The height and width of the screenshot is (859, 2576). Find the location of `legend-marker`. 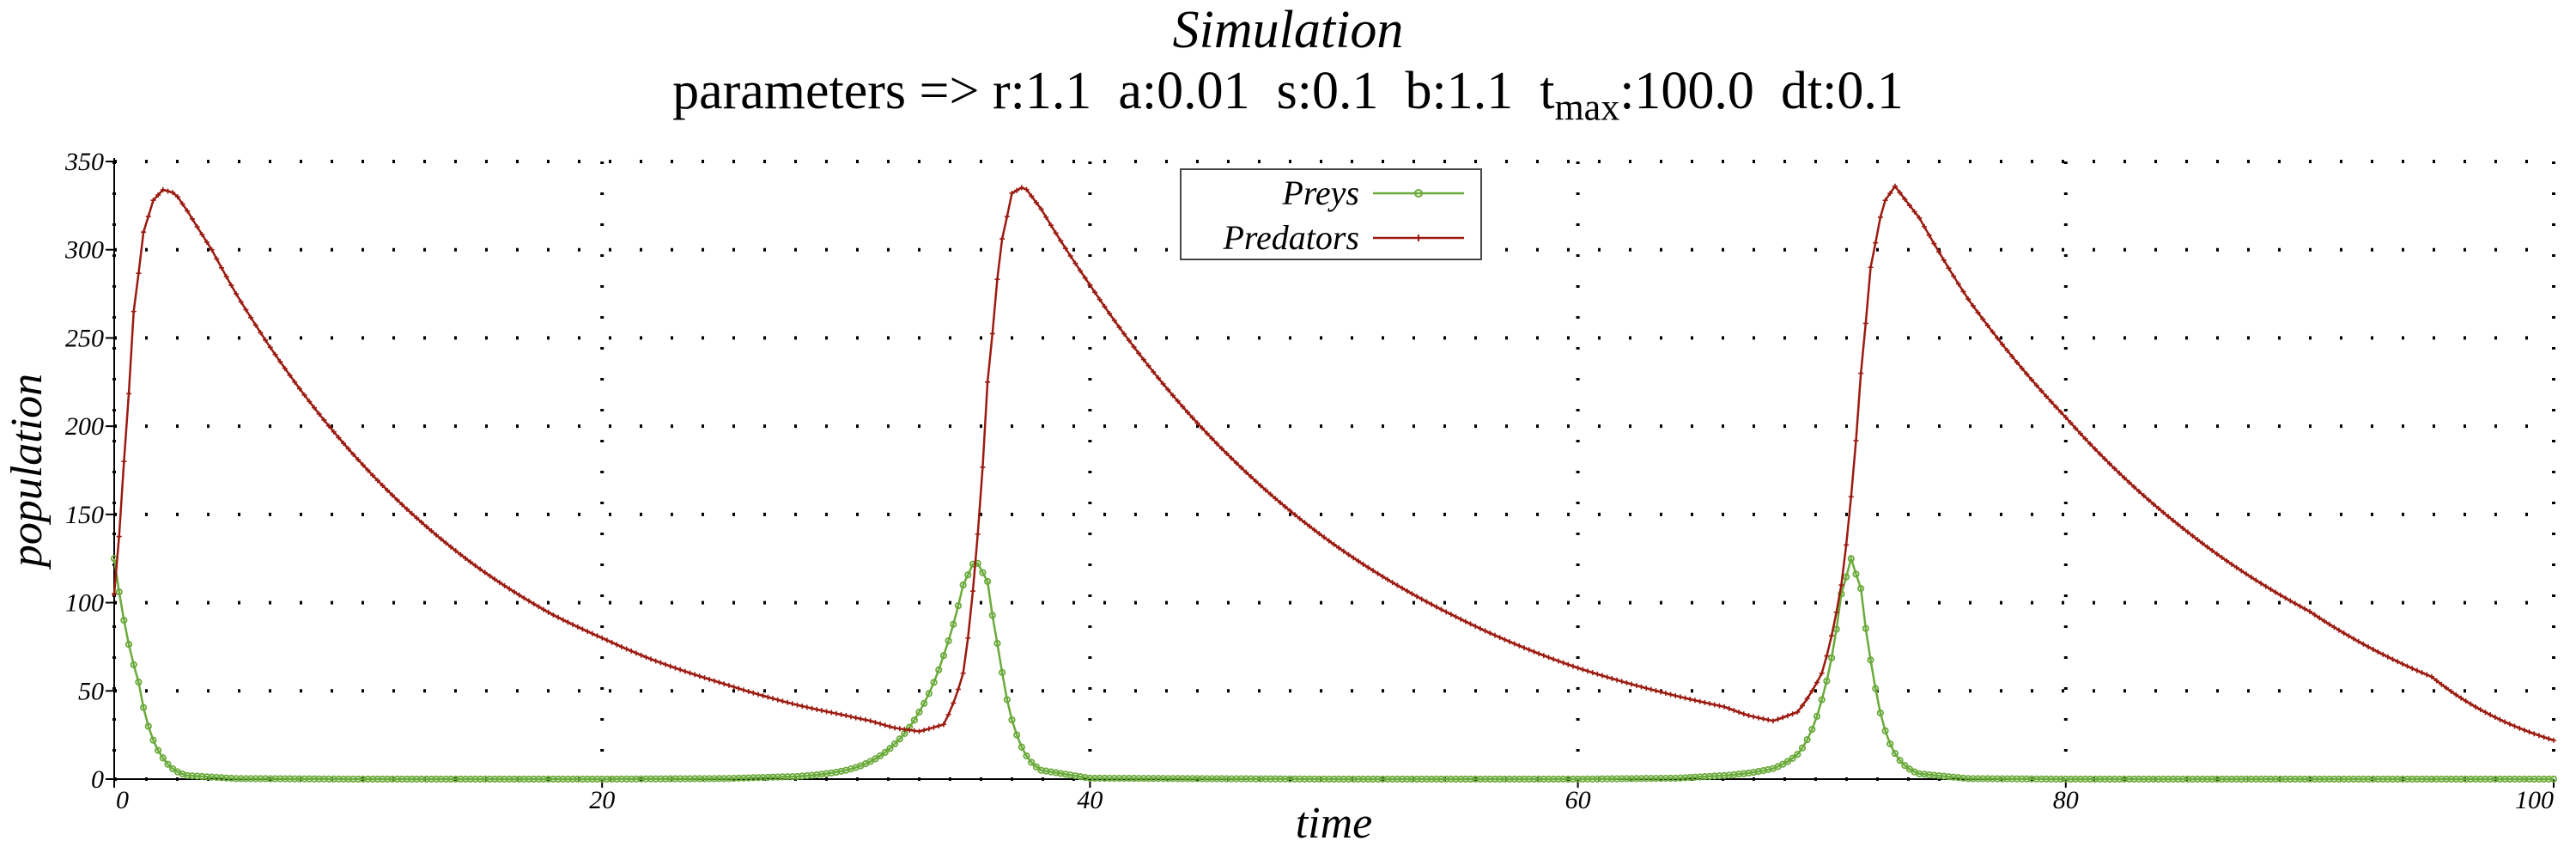

legend-marker is located at coordinates (1418, 238).